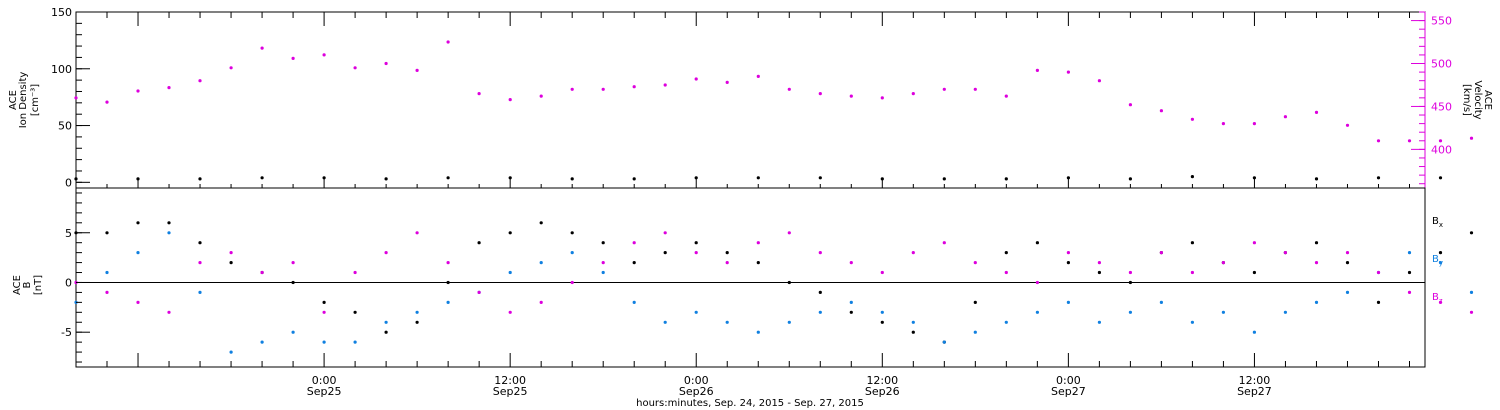 This screenshot has height=410, width=1500. I want to click on x-tick-time-label: 0:00, so click(696, 380).